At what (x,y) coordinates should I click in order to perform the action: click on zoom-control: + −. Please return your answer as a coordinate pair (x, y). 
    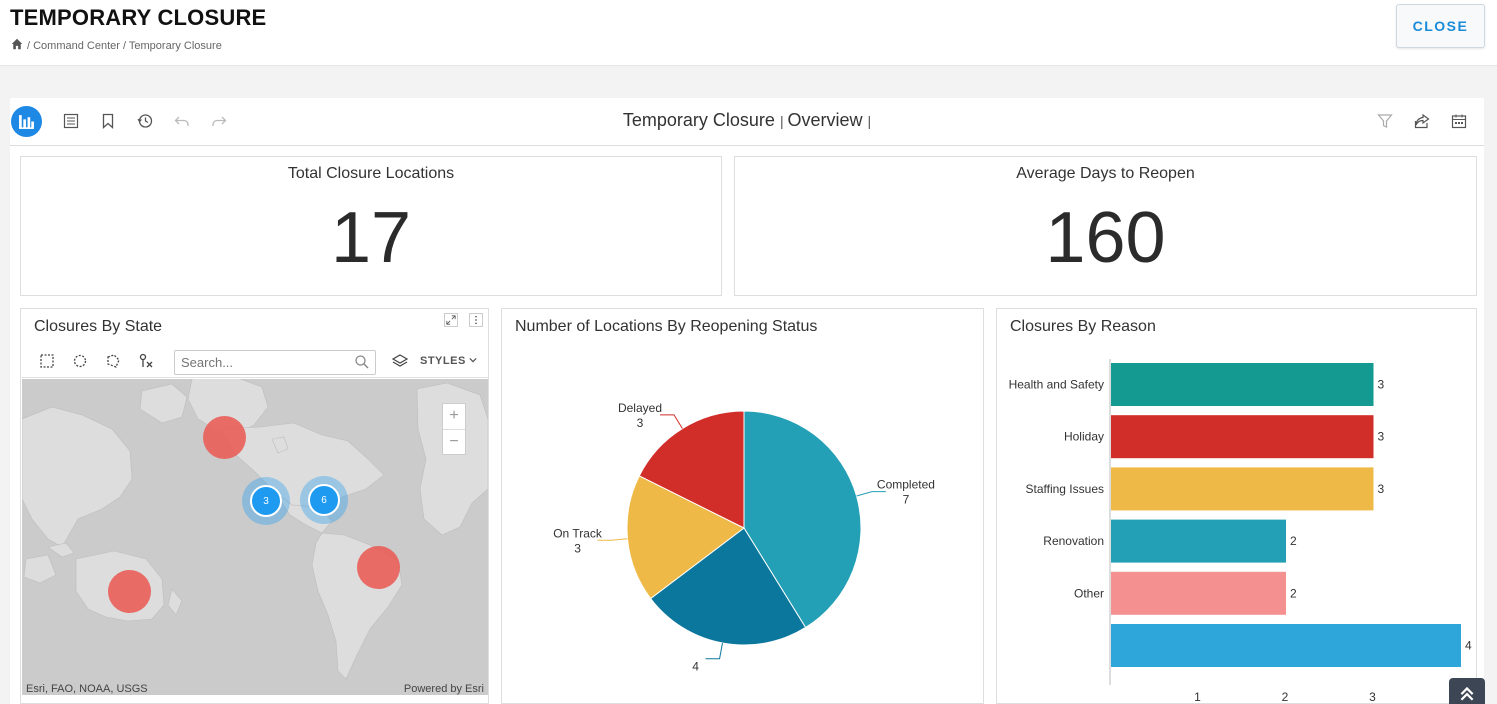
    Looking at the image, I should click on (454, 429).